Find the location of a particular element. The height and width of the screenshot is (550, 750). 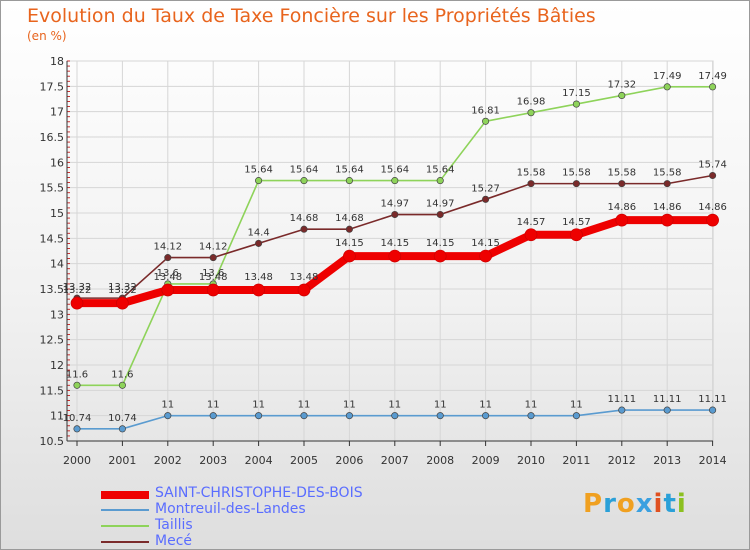

y-tick-label: 12.5 is located at coordinates (52, 340).